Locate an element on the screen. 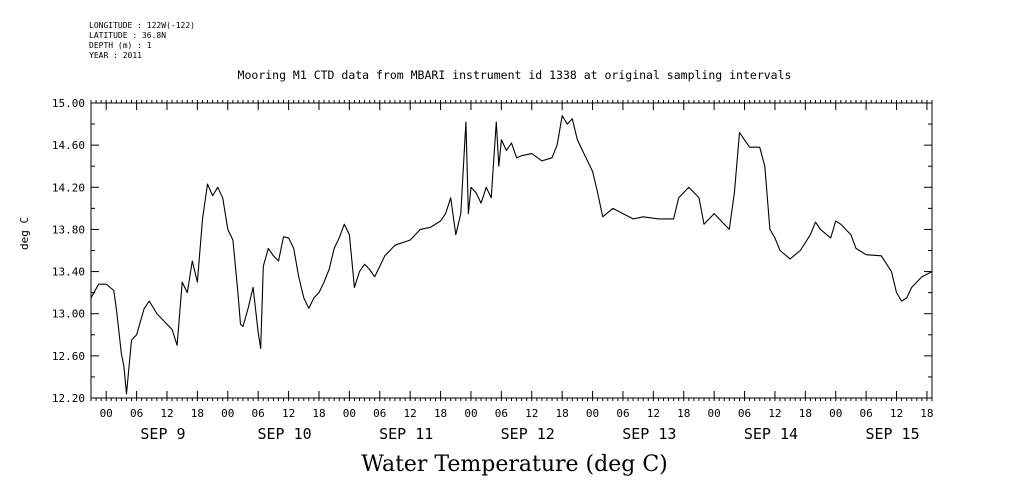 The image size is (1009, 504). x-day-label: SEP 15 is located at coordinates (892, 434).